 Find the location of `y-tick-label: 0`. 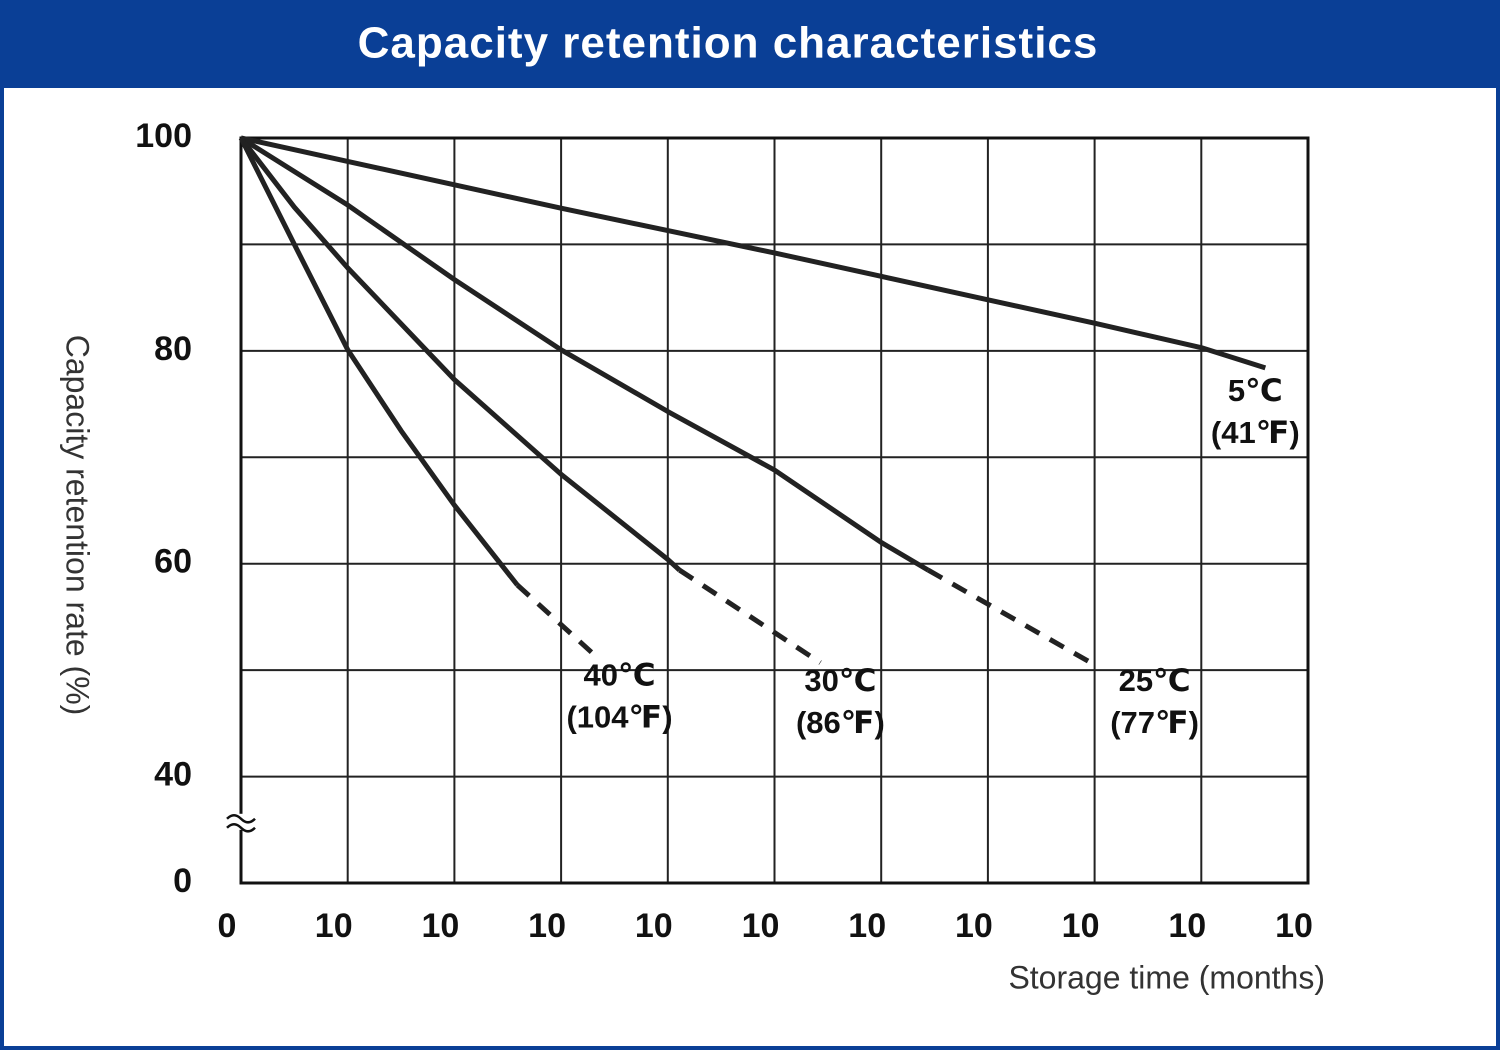

y-tick-label: 0 is located at coordinates (182, 881).